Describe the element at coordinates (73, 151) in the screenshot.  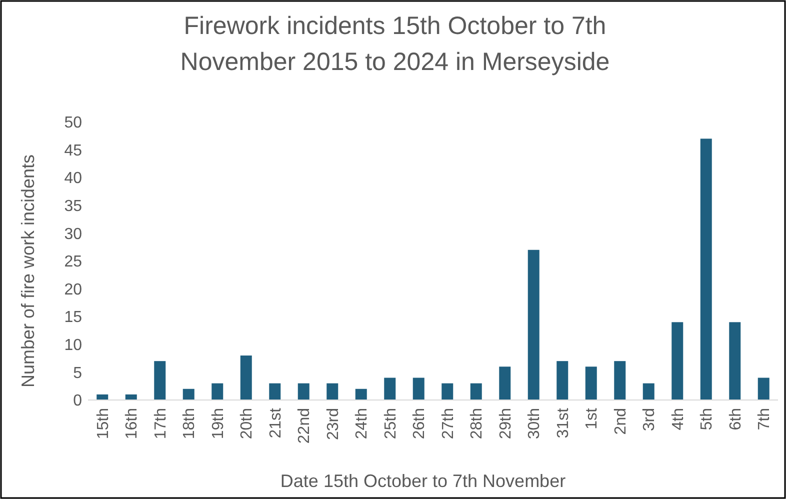
I see `y-tick-label: 45` at that location.